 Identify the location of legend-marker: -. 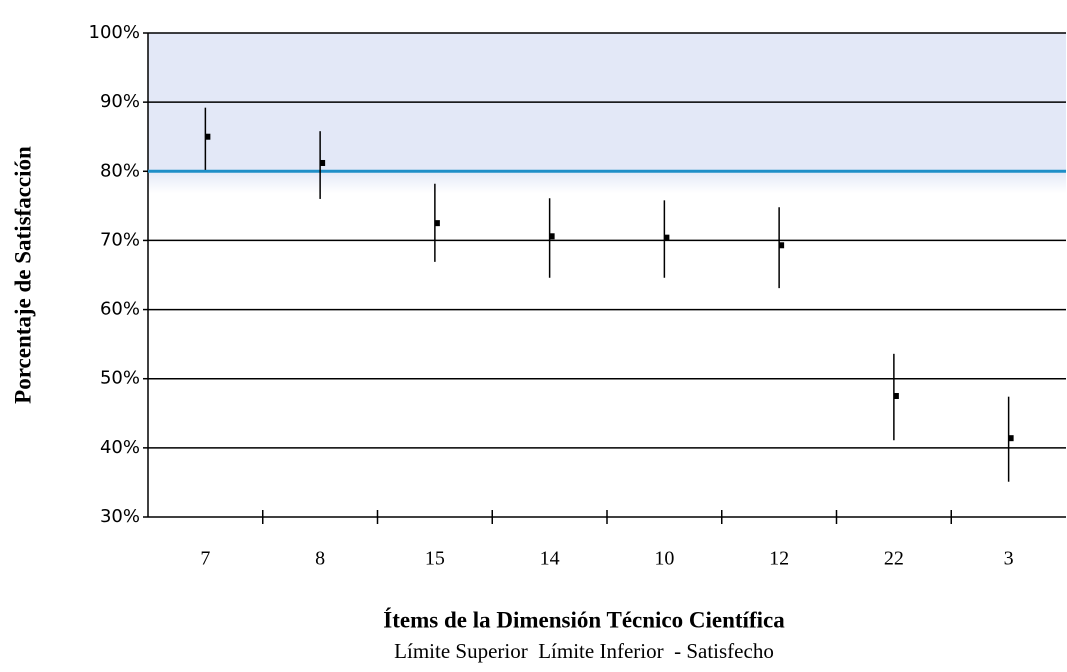
(680, 651).